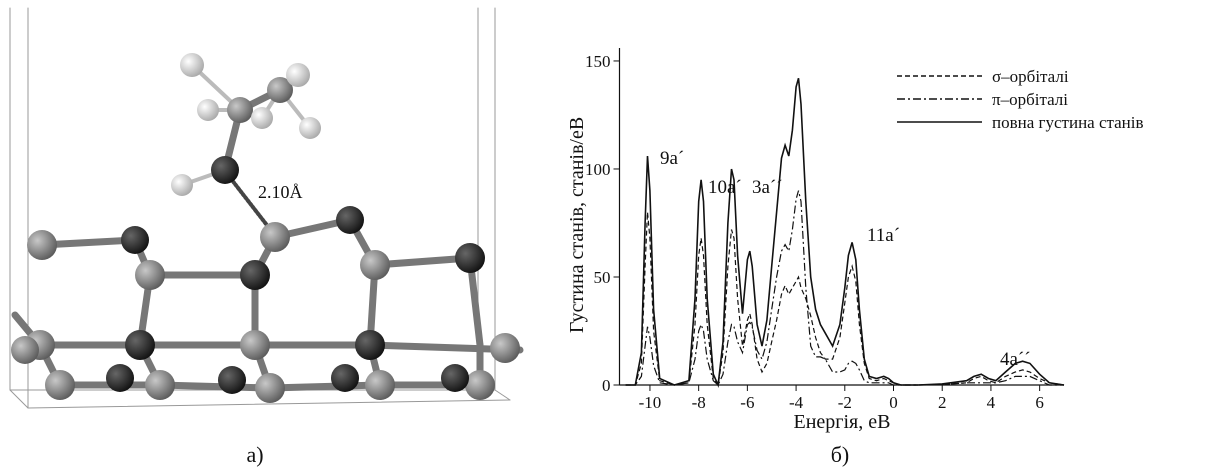 The width and height of the screenshot is (1209, 471). What do you see at coordinates (842, 422) in the screenshot?
I see `x-axis-label: Енергія, еВ` at bounding box center [842, 422].